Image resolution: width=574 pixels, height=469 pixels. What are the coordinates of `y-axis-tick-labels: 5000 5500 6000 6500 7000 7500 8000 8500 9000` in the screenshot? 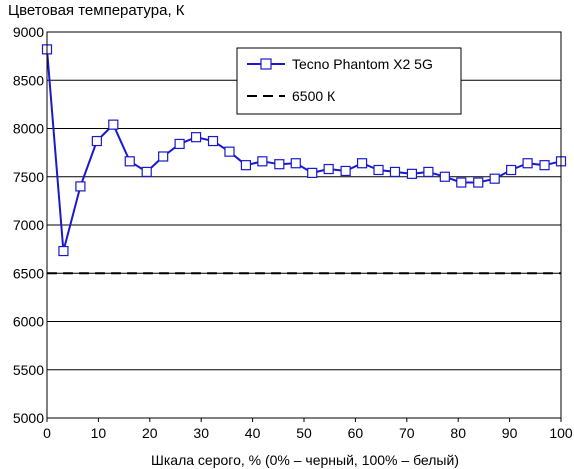 It's located at (28, 225).